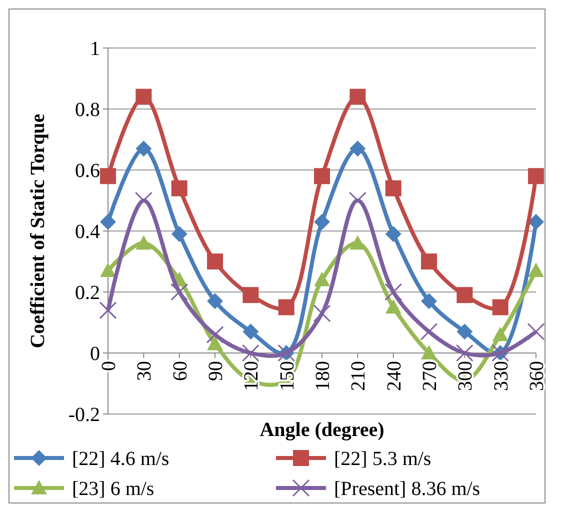 The height and width of the screenshot is (522, 564). What do you see at coordinates (323, 376) in the screenshot?
I see `x-tick-label: 180` at bounding box center [323, 376].